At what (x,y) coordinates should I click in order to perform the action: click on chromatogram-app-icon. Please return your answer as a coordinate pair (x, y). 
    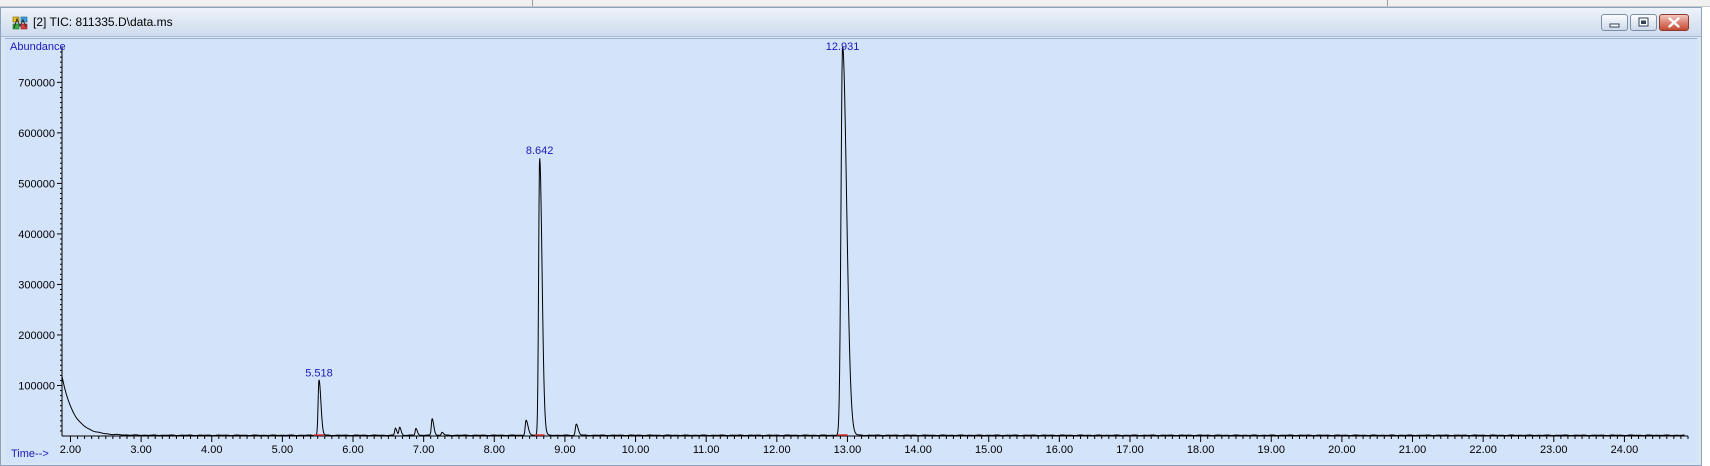
    Looking at the image, I should click on (20, 23).